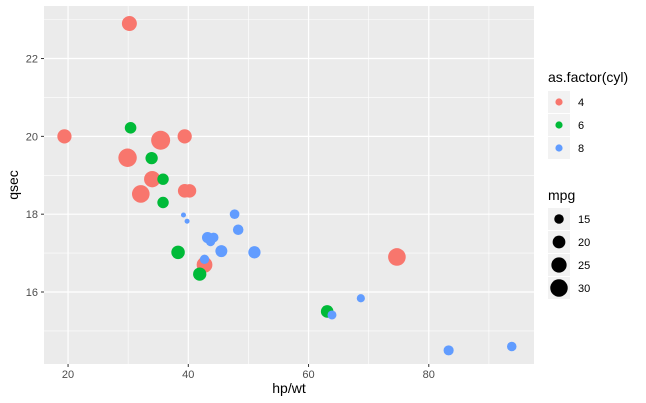 The image size is (646, 403). Describe the element at coordinates (13, 185) in the screenshot. I see `y-axis-title: qsec` at that location.